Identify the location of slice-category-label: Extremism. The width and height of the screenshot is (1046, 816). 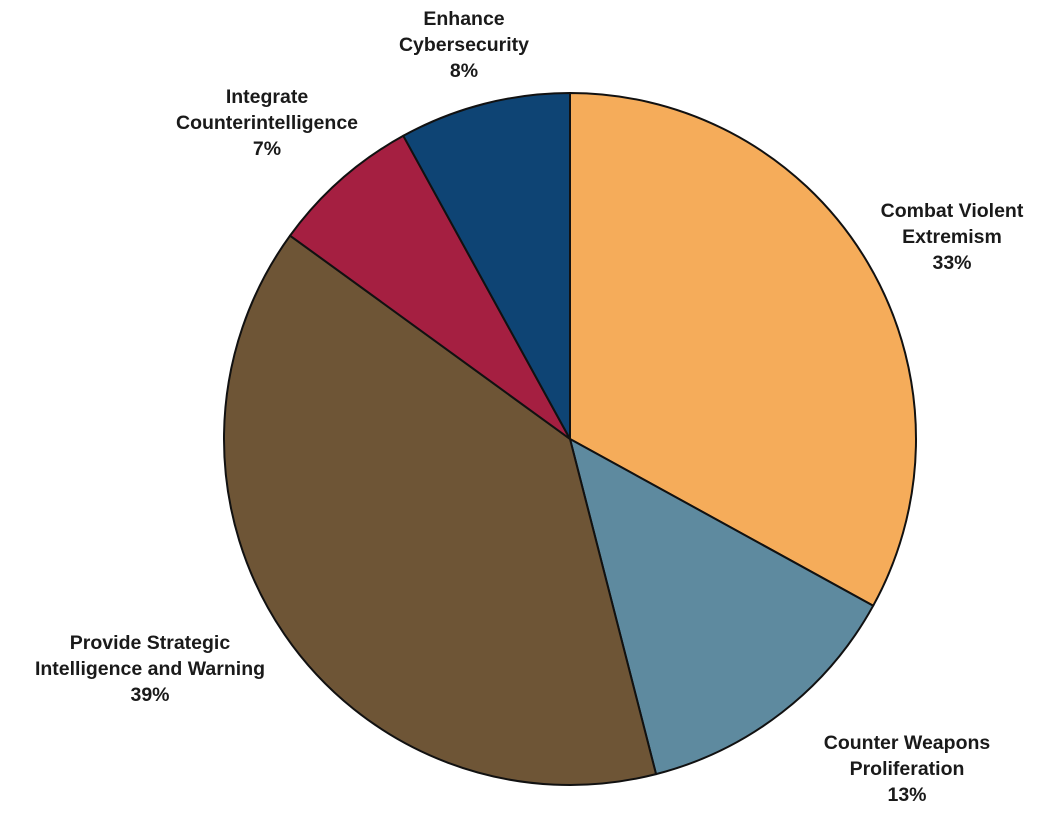
(952, 237).